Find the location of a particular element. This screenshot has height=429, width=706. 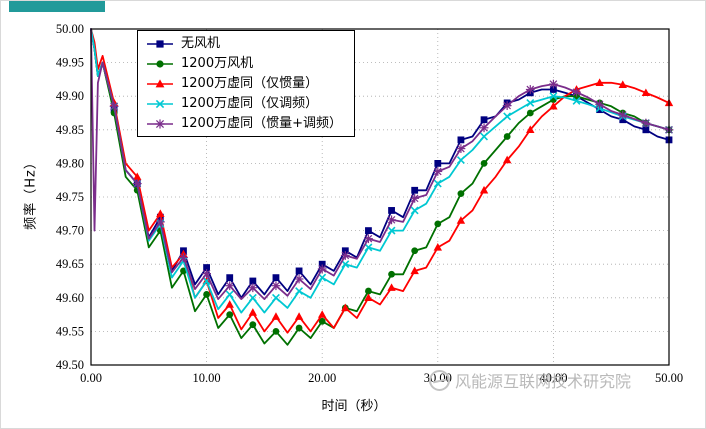

x-marker-icon is located at coordinates (160, 103).